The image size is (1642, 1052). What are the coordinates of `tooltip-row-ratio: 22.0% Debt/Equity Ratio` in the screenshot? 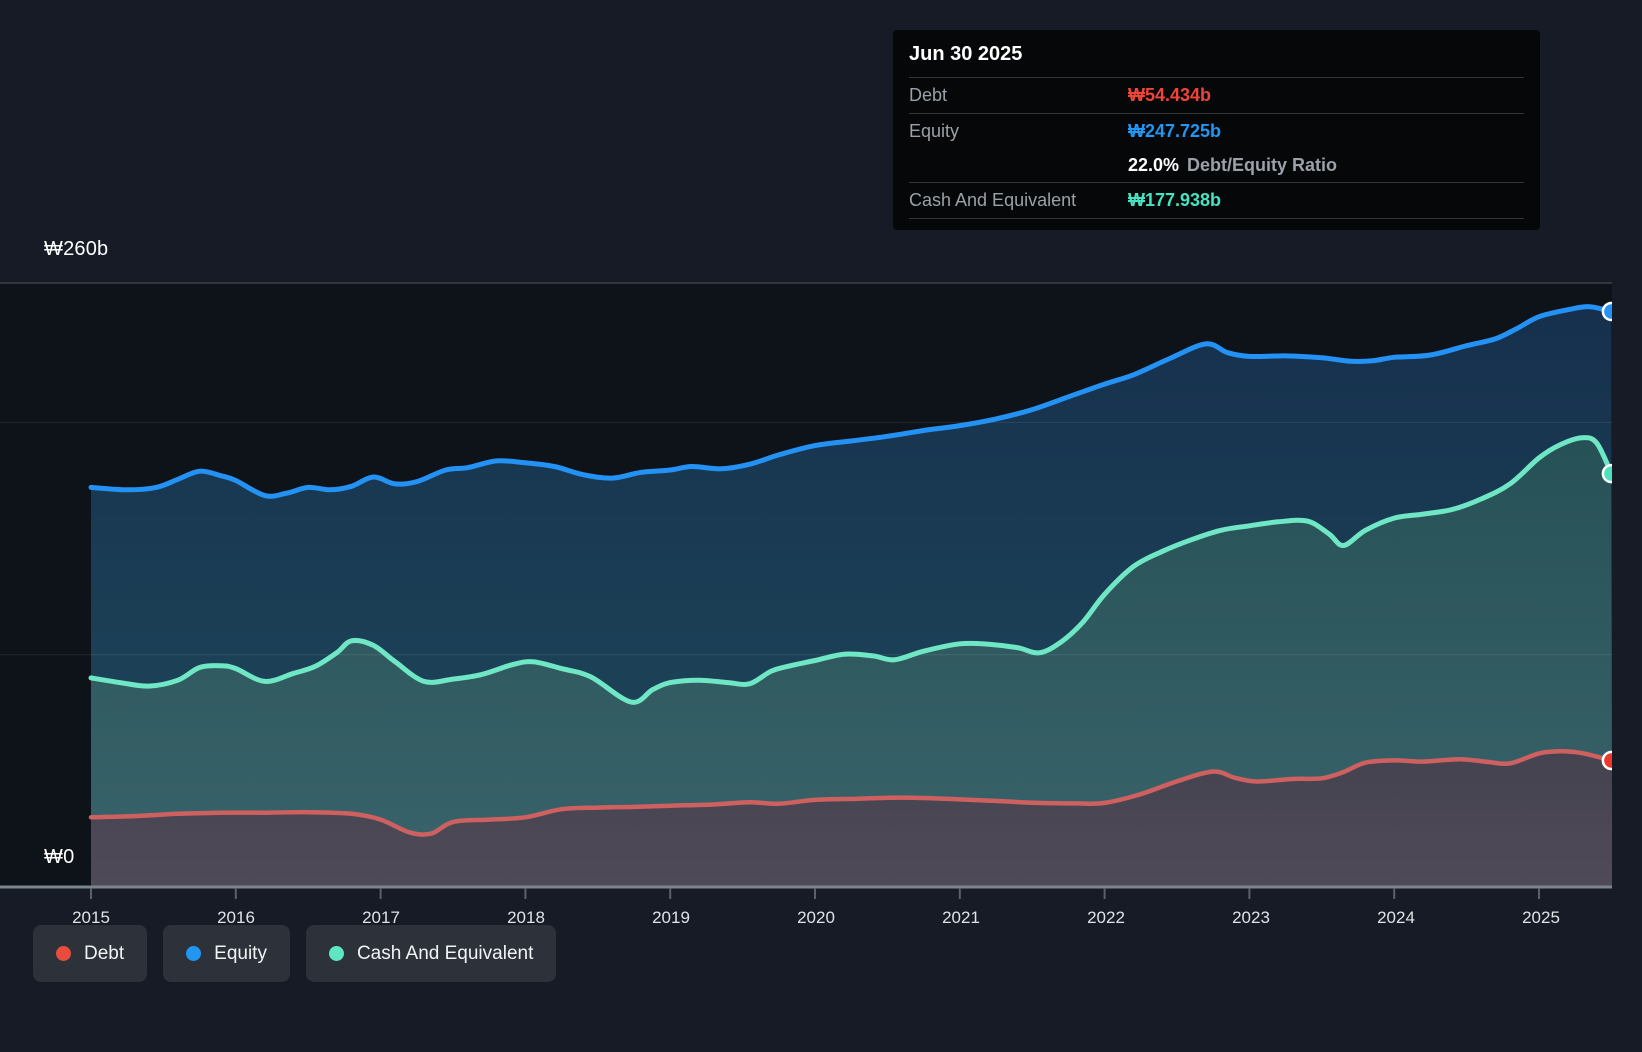 It's located at (1216, 166).